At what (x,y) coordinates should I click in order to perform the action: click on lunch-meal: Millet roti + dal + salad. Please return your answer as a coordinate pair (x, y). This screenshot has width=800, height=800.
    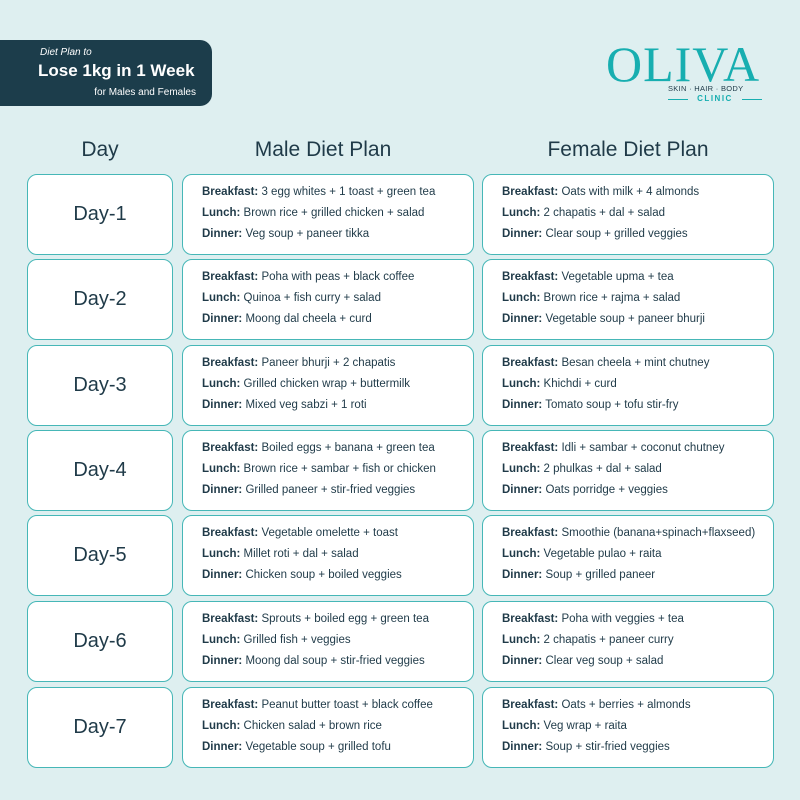
    Looking at the image, I should click on (301, 554).